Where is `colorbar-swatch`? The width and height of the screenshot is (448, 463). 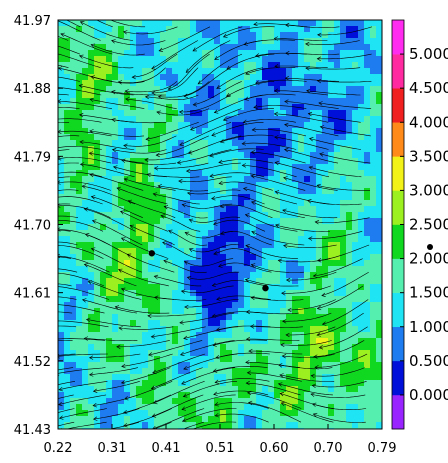 colorbar-swatch is located at coordinates (398, 412).